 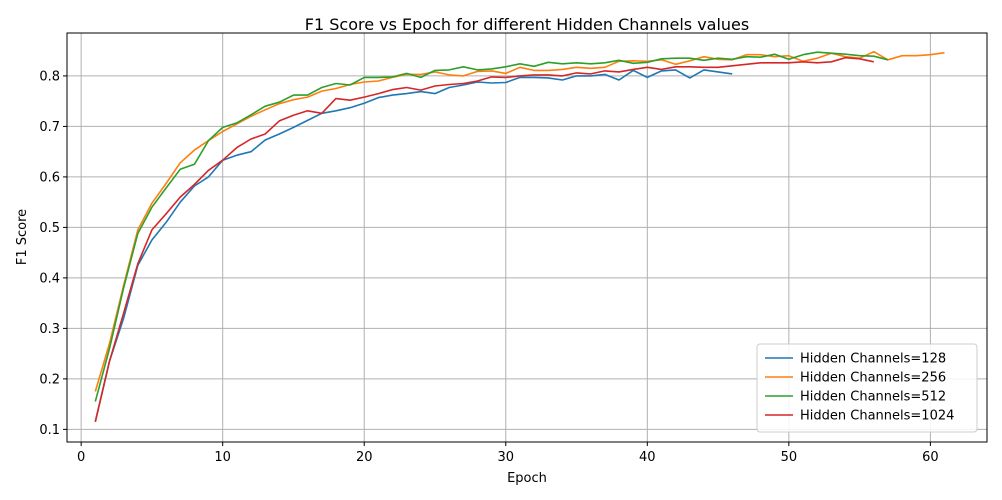 What do you see at coordinates (49, 177) in the screenshot?
I see `y-tick-label: 0.6` at bounding box center [49, 177].